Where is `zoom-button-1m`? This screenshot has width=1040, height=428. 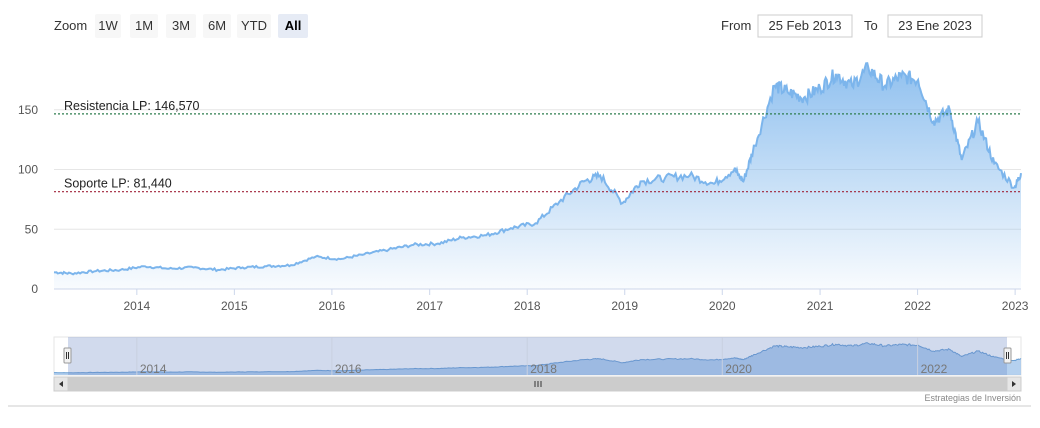
zoom-button-1m is located at coordinates (144, 26).